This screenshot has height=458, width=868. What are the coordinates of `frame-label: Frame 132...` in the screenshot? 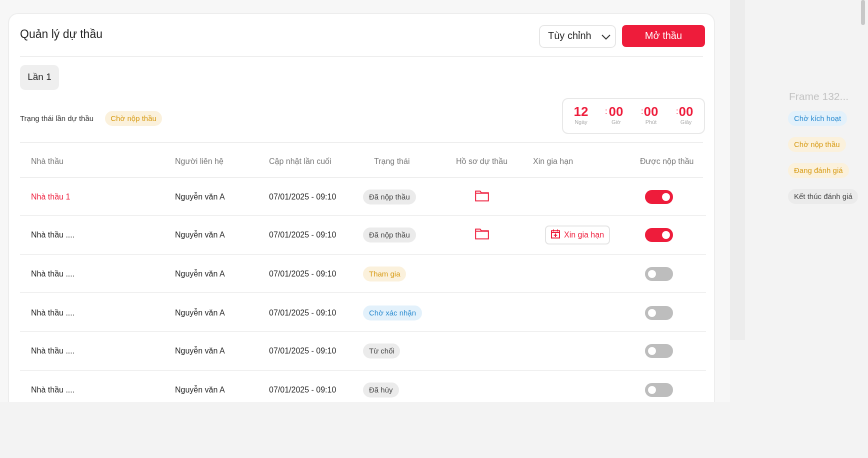 It's located at (819, 97).